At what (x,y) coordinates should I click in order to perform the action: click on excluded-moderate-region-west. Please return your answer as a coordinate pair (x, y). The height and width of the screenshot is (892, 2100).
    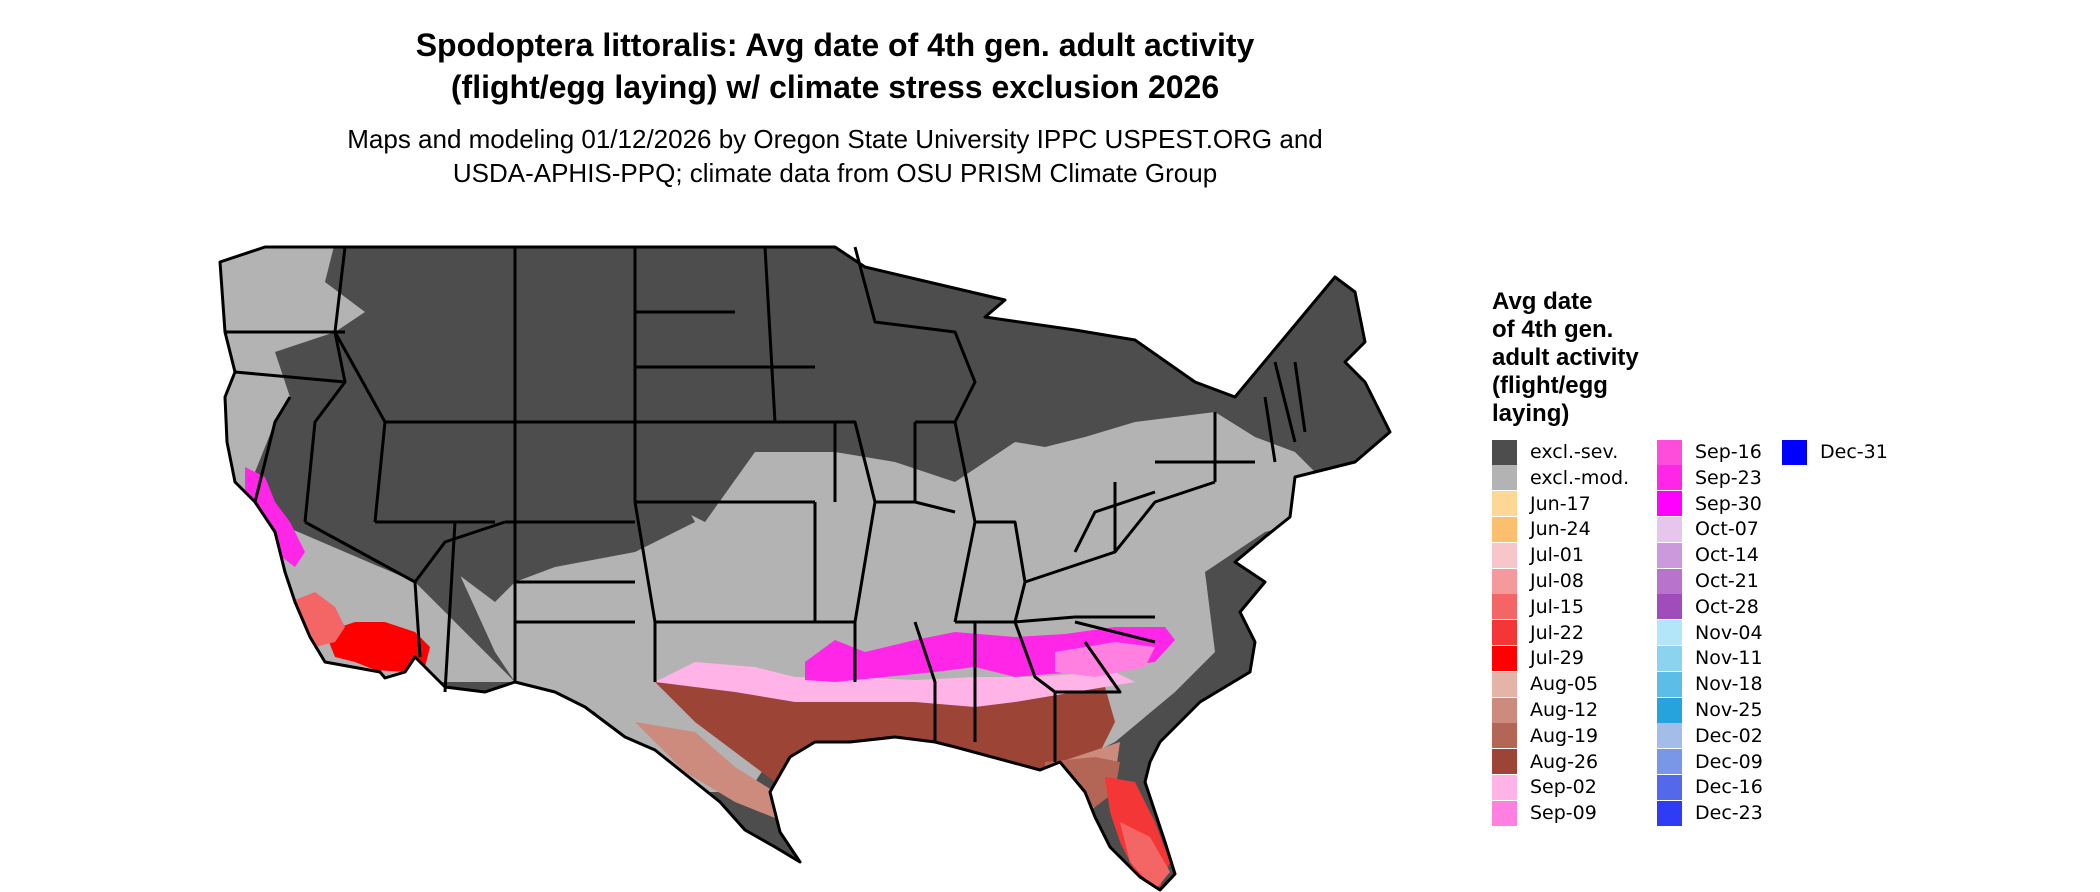
    Looking at the image, I should click on (367, 464).